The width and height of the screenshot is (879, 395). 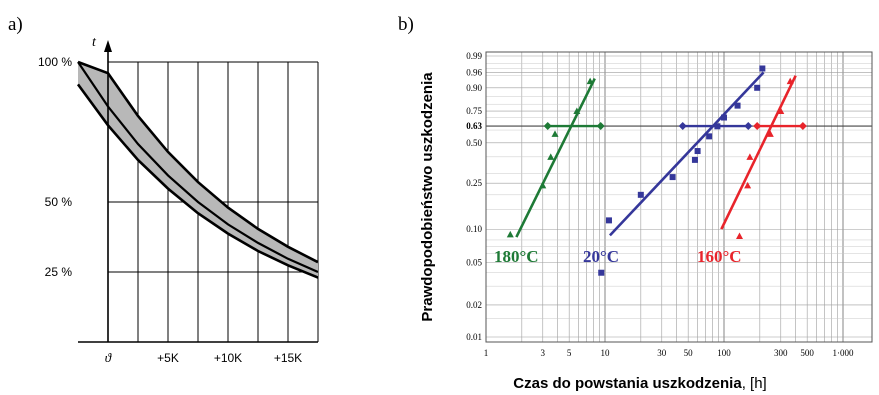 I want to click on panel-b-y-tick-label: 0.75, so click(x=474, y=111).